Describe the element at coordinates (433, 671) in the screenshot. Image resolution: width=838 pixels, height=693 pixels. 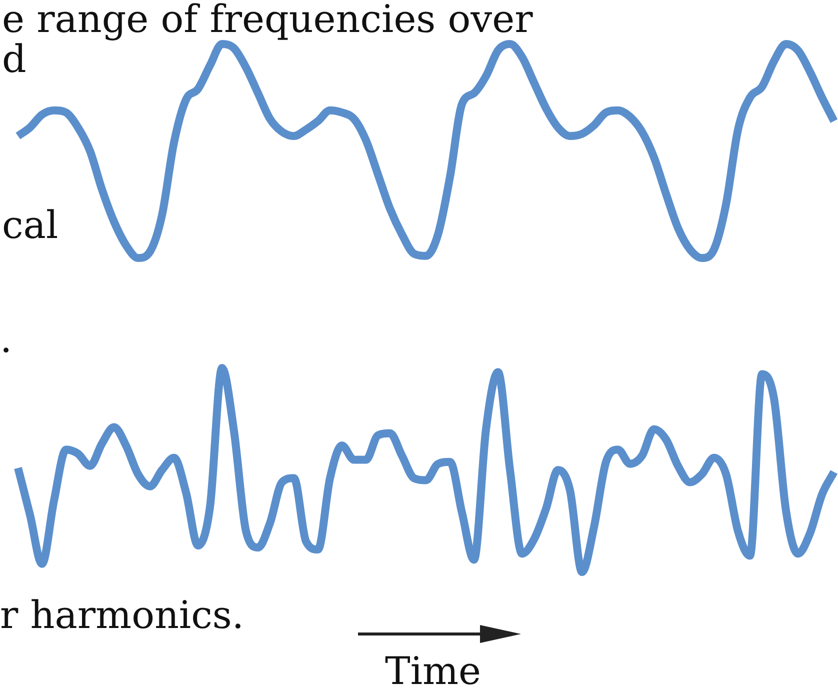
I see `x-axis-title: Time` at that location.